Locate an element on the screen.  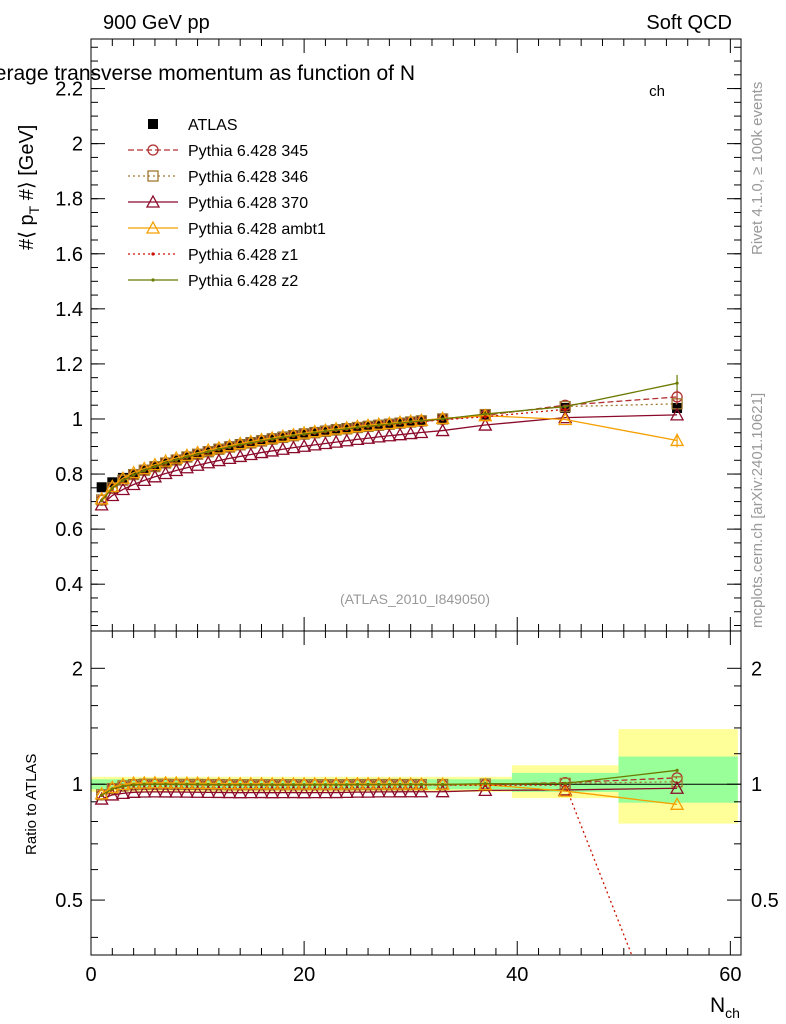
legend-label: ATLAS is located at coordinates (213, 125).